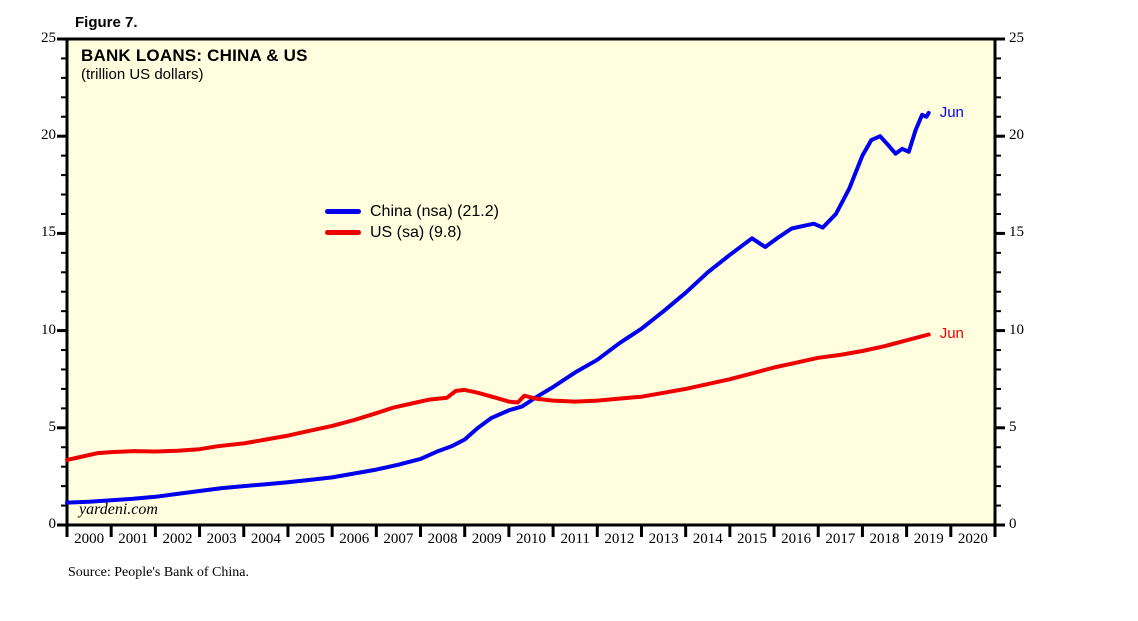  What do you see at coordinates (133, 539) in the screenshot?
I see `x-axis-label: 2001` at bounding box center [133, 539].